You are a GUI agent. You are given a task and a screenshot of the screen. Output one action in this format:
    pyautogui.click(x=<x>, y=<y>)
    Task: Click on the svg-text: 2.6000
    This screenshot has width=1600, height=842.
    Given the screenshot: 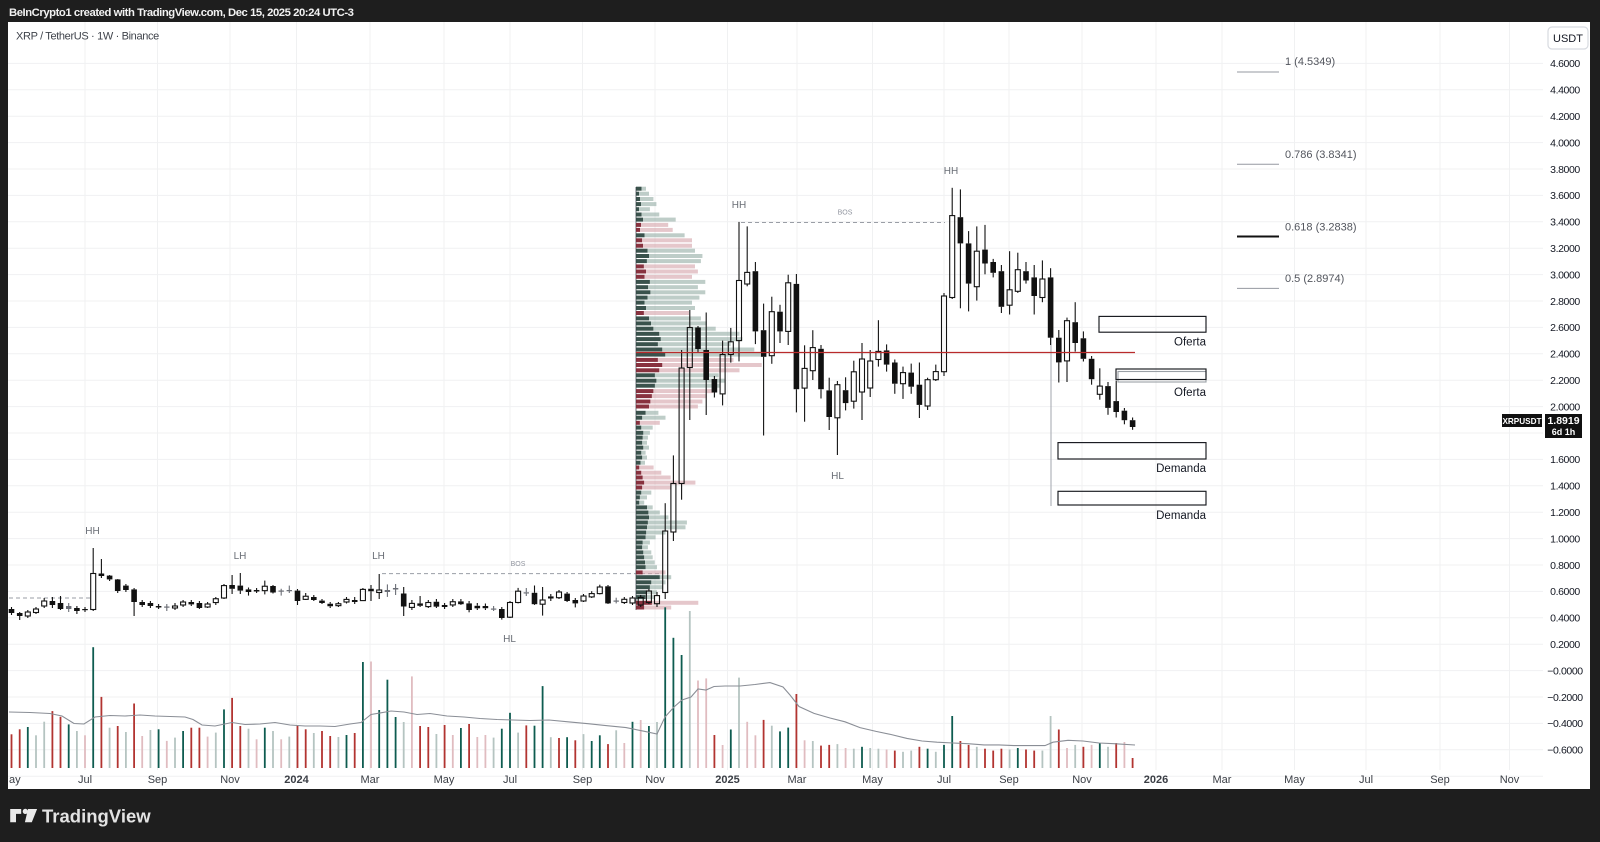 What is the action you would take?
    pyautogui.click(x=1565, y=328)
    